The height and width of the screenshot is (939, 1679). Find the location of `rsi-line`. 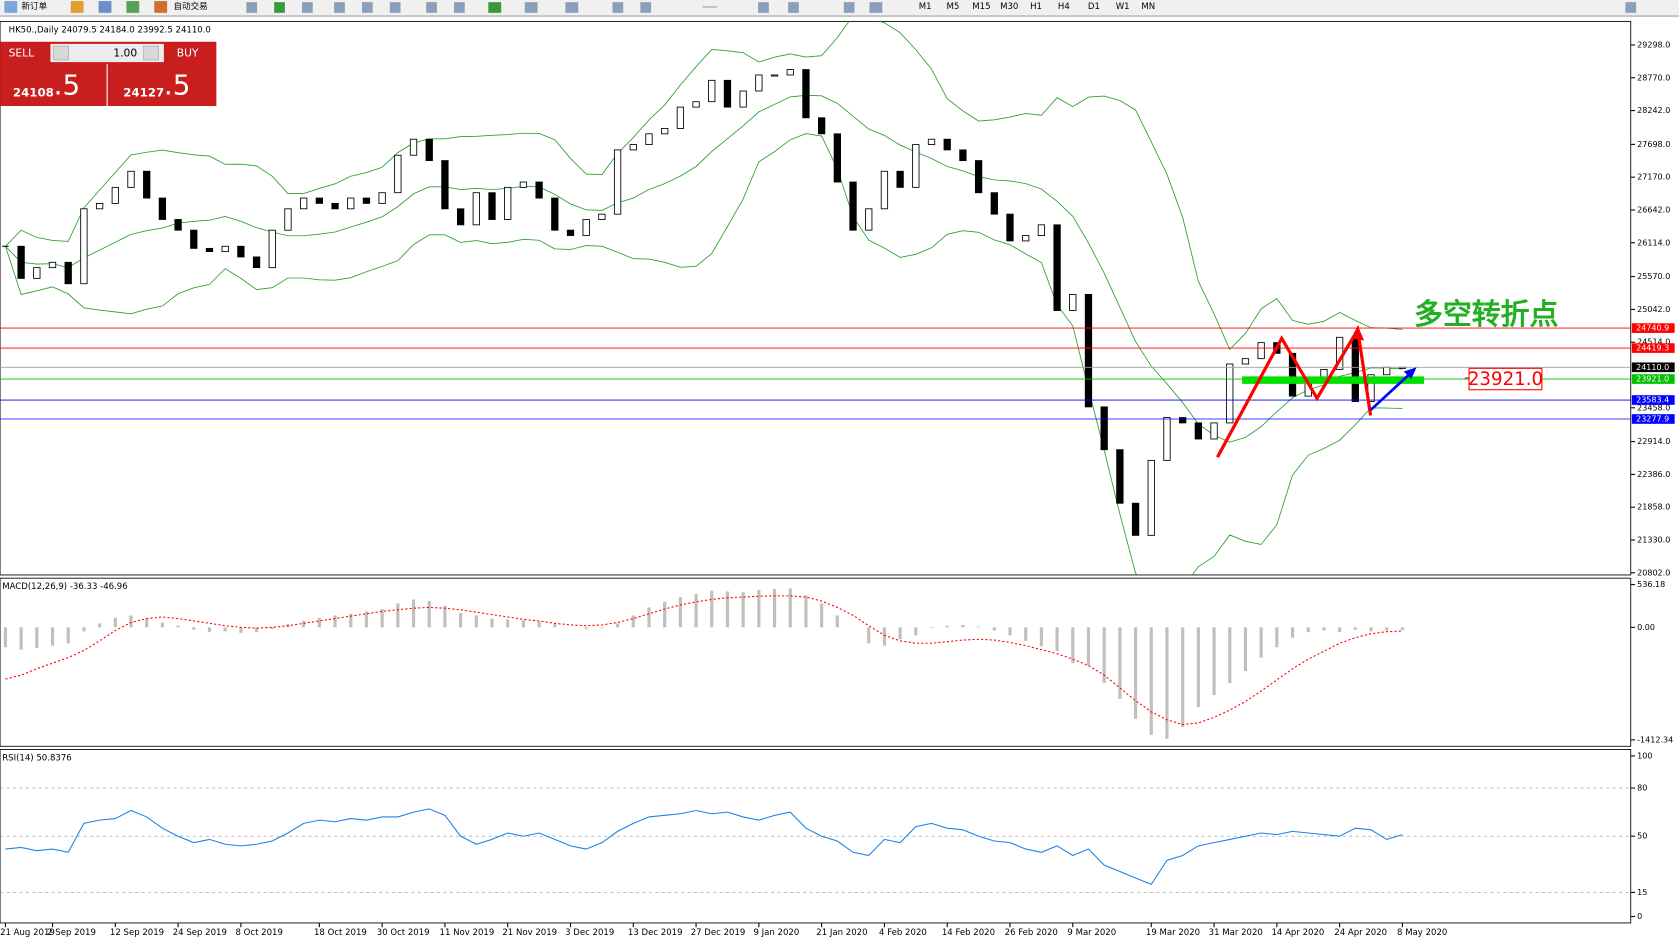

rsi-line is located at coordinates (704, 847).